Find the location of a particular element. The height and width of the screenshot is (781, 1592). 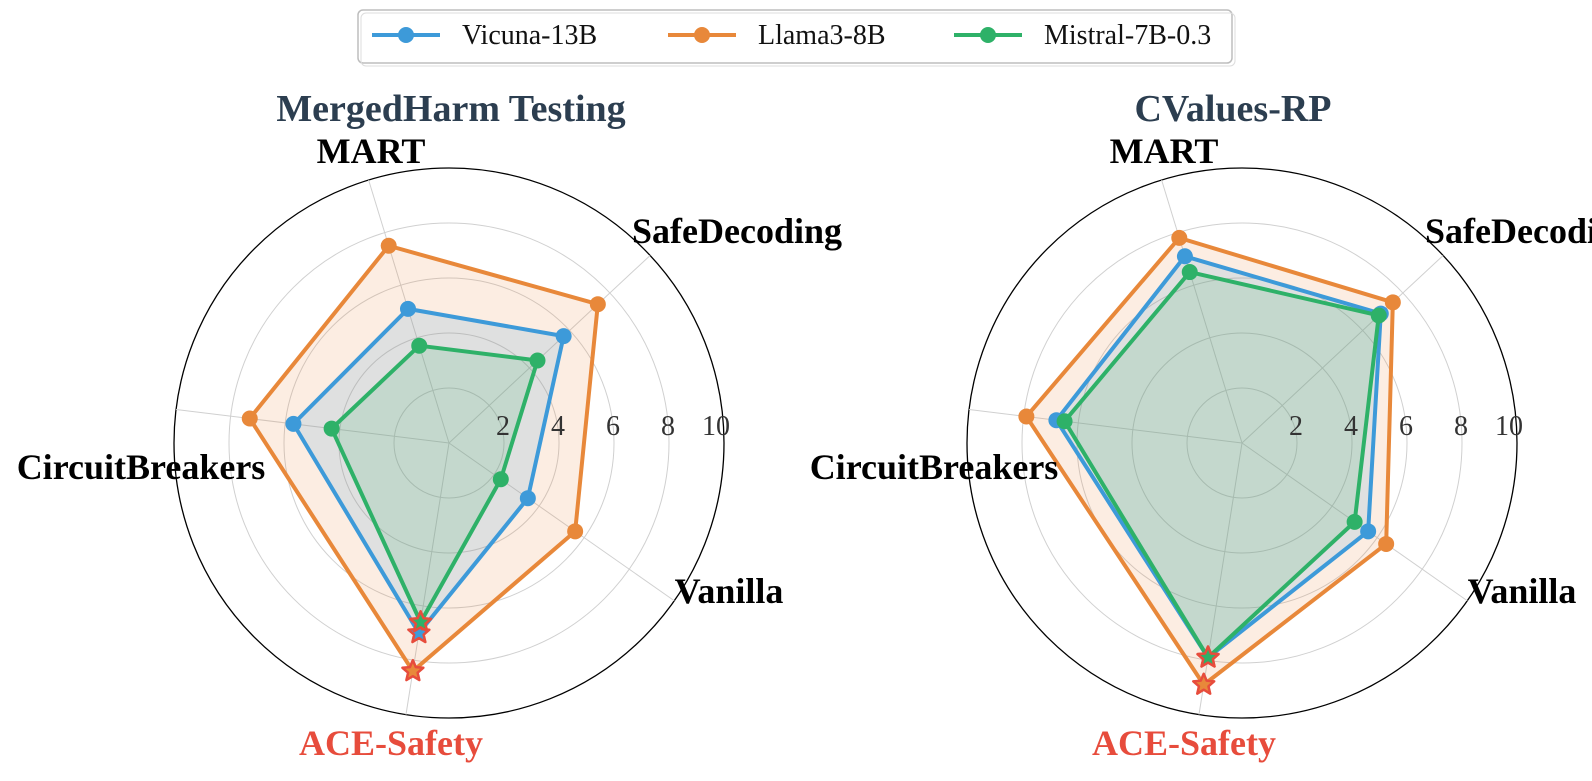

legend-label: Mistral-7B-0.3 is located at coordinates (1127, 35).